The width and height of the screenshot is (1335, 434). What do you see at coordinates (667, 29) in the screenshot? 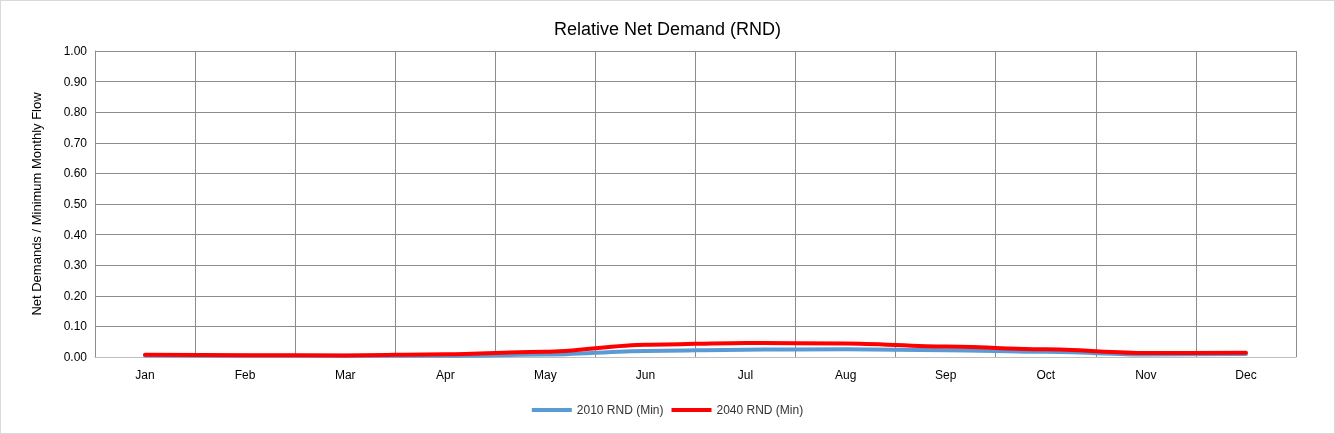
I see `chart-title: Relative Net Demand (RND)` at bounding box center [667, 29].